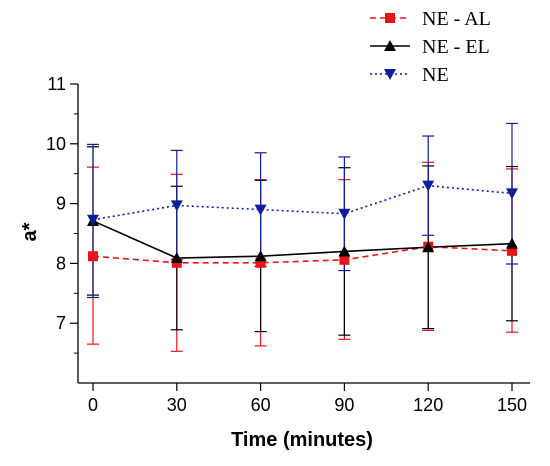 The height and width of the screenshot is (466, 550). What do you see at coordinates (428, 405) in the screenshot?
I see `x-tick-label: 120` at bounding box center [428, 405].